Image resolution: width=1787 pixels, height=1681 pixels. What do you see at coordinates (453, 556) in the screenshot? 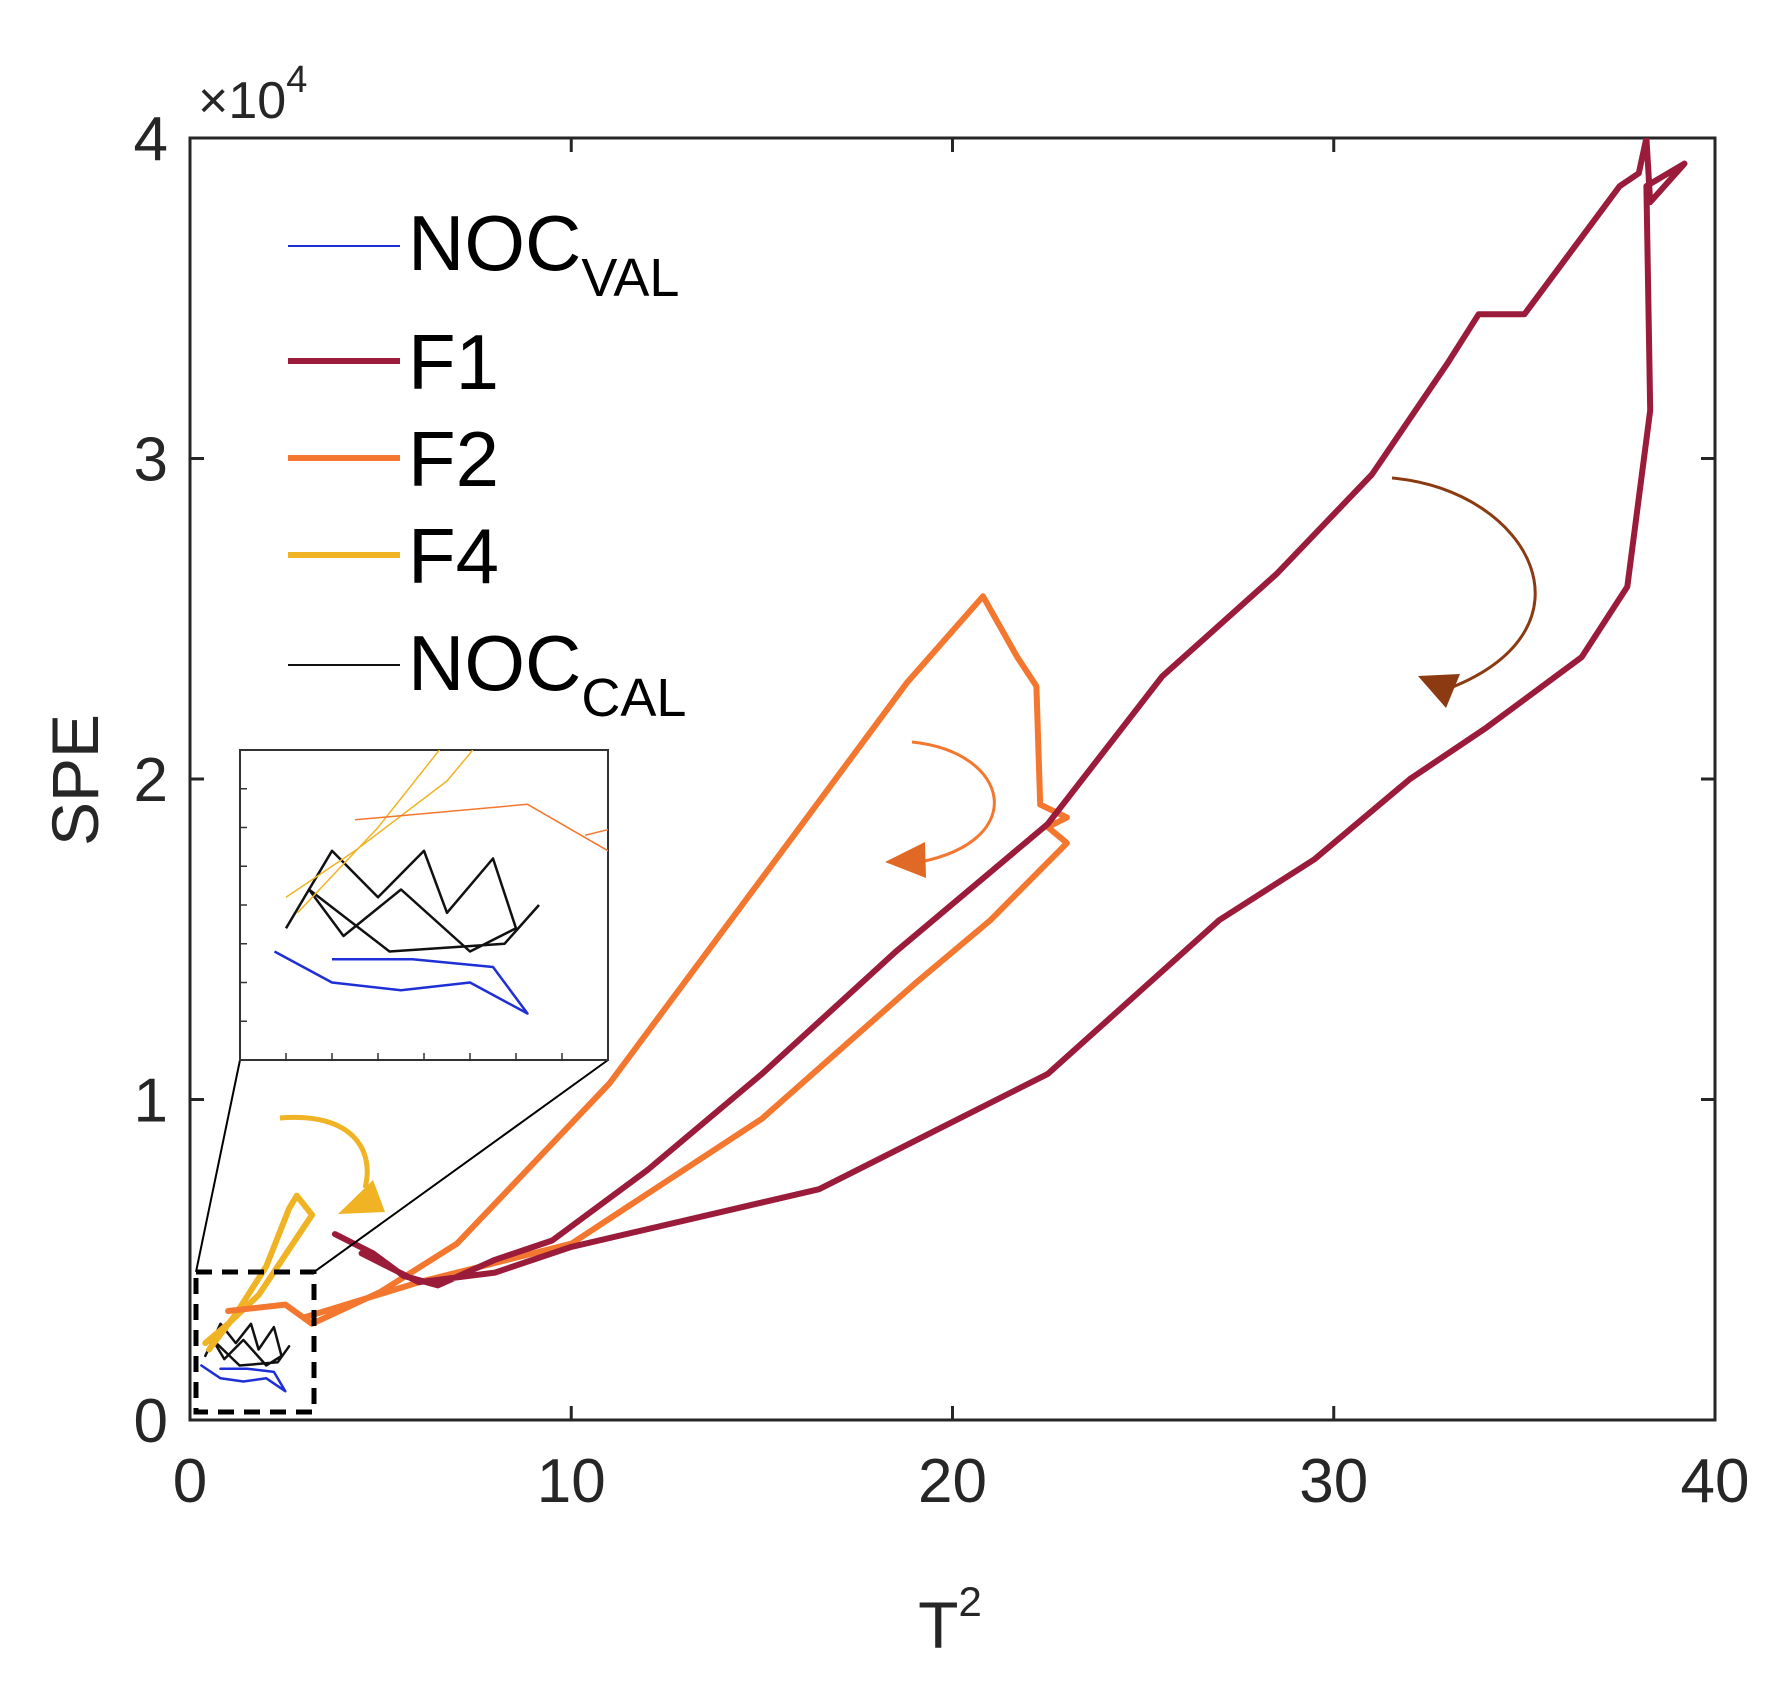
I see `svg-text: F4` at bounding box center [453, 556].